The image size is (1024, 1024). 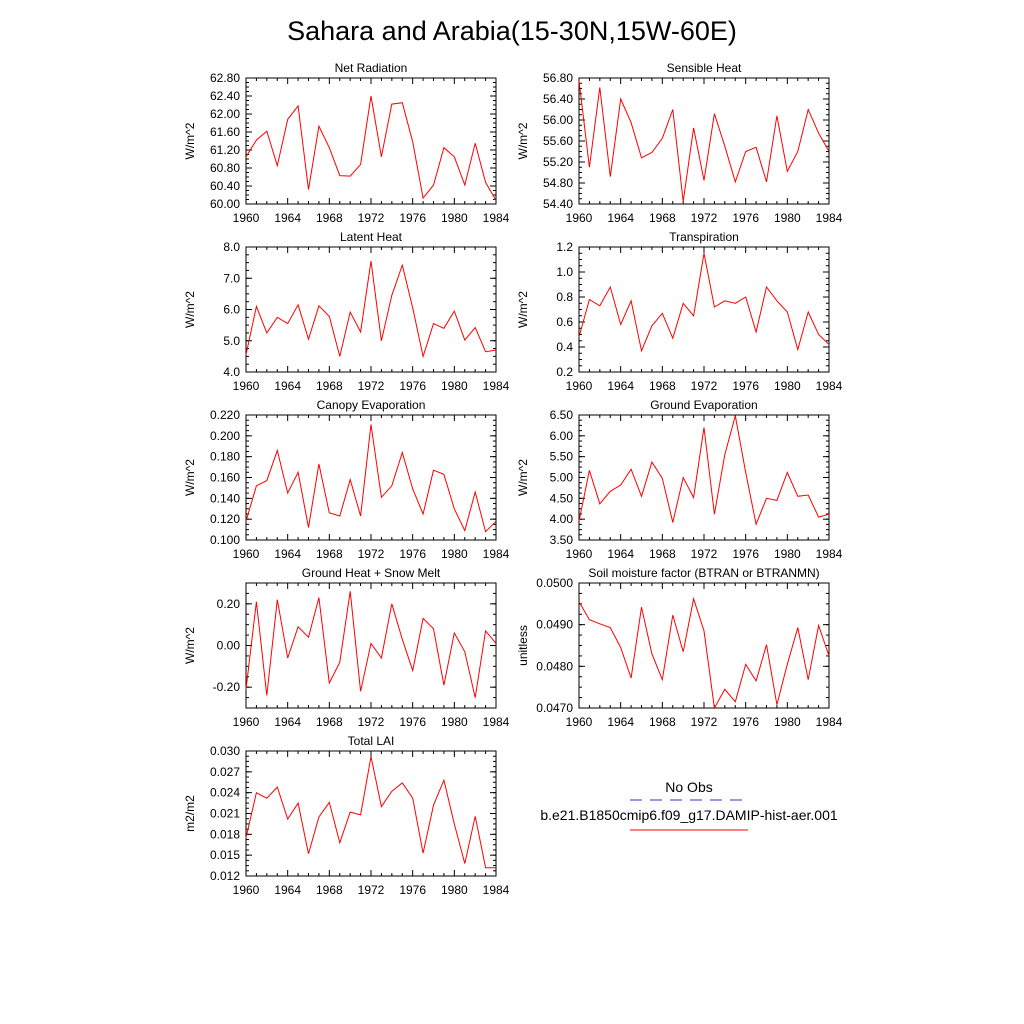 I want to click on y-tick-label: 5.0, so click(x=231, y=341).